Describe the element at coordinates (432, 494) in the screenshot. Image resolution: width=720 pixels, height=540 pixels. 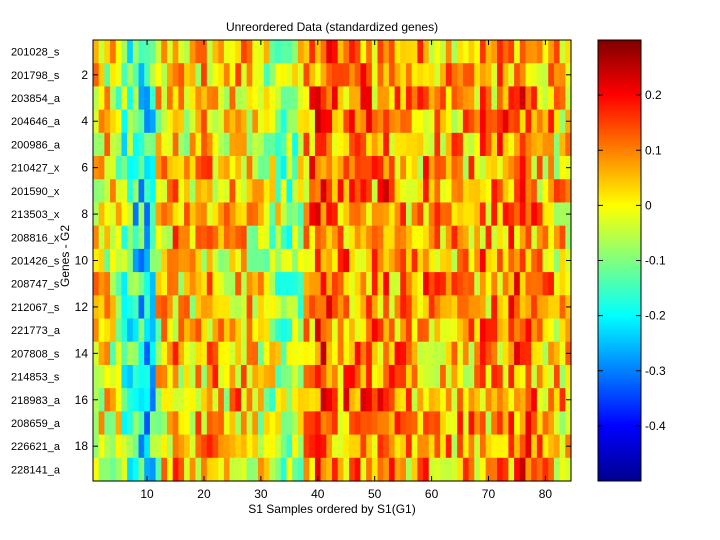
I see `x-tick-label: 60` at that location.